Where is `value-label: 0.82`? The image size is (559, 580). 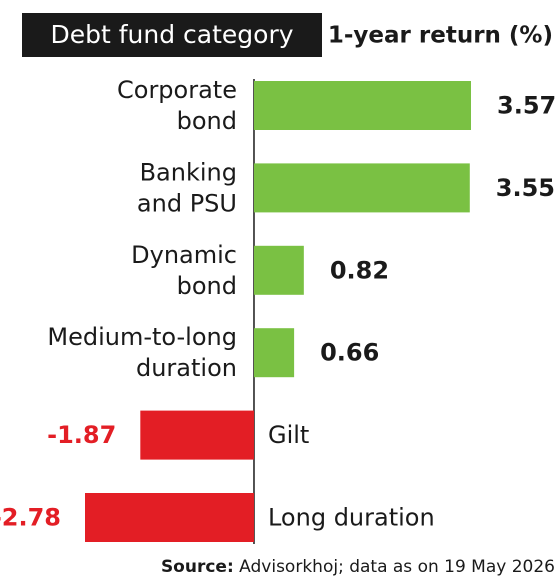 value-label: 0.82 is located at coordinates (359, 270).